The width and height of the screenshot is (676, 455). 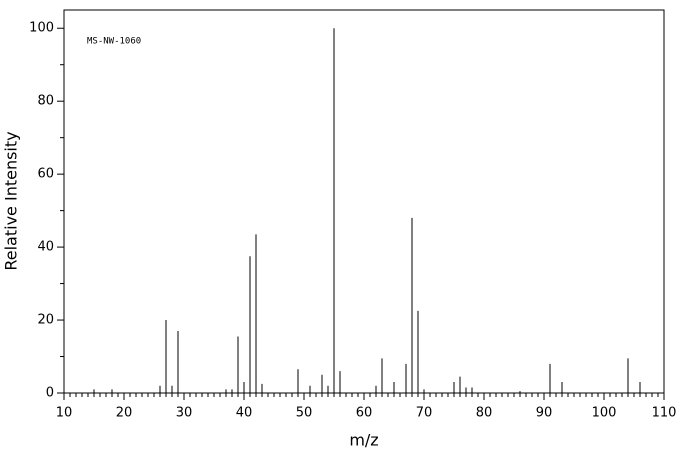 I want to click on x-tick-label: 100, so click(x=604, y=413).